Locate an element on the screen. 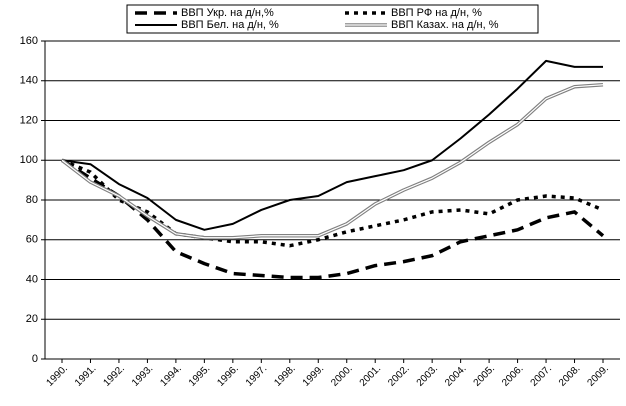 This screenshot has height=406, width=626. x-tick-label: 1993. is located at coordinates (142, 375).